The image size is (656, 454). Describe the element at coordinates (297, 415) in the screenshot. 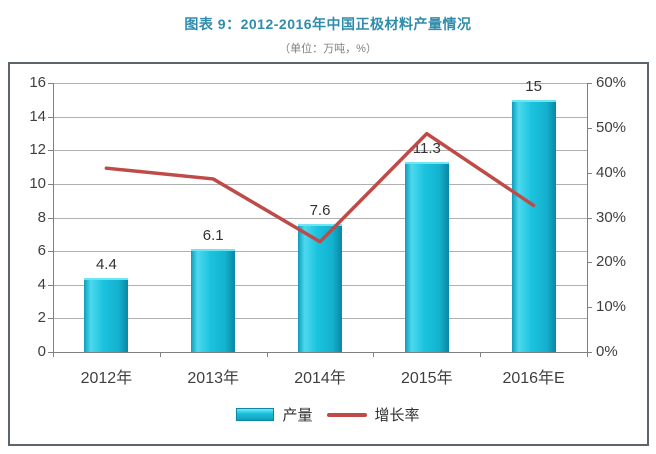

I see `legend-label: 产量` at that location.